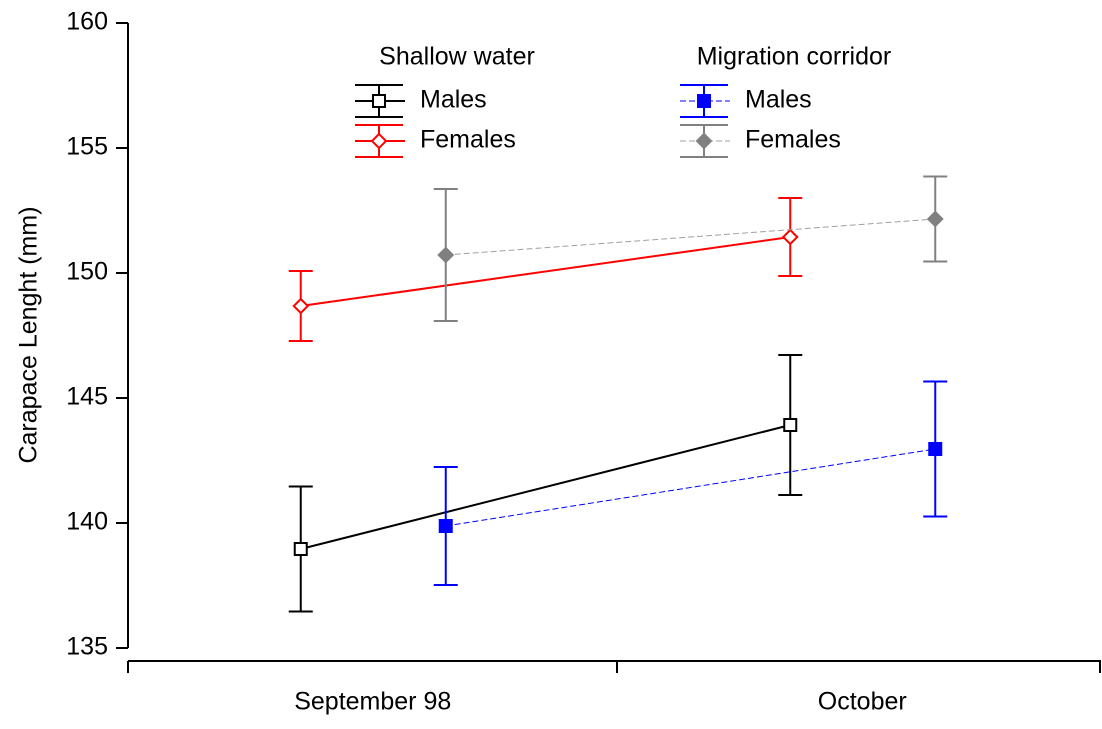  Describe the element at coordinates (87, 522) in the screenshot. I see `y-tick-label: 140` at that location.